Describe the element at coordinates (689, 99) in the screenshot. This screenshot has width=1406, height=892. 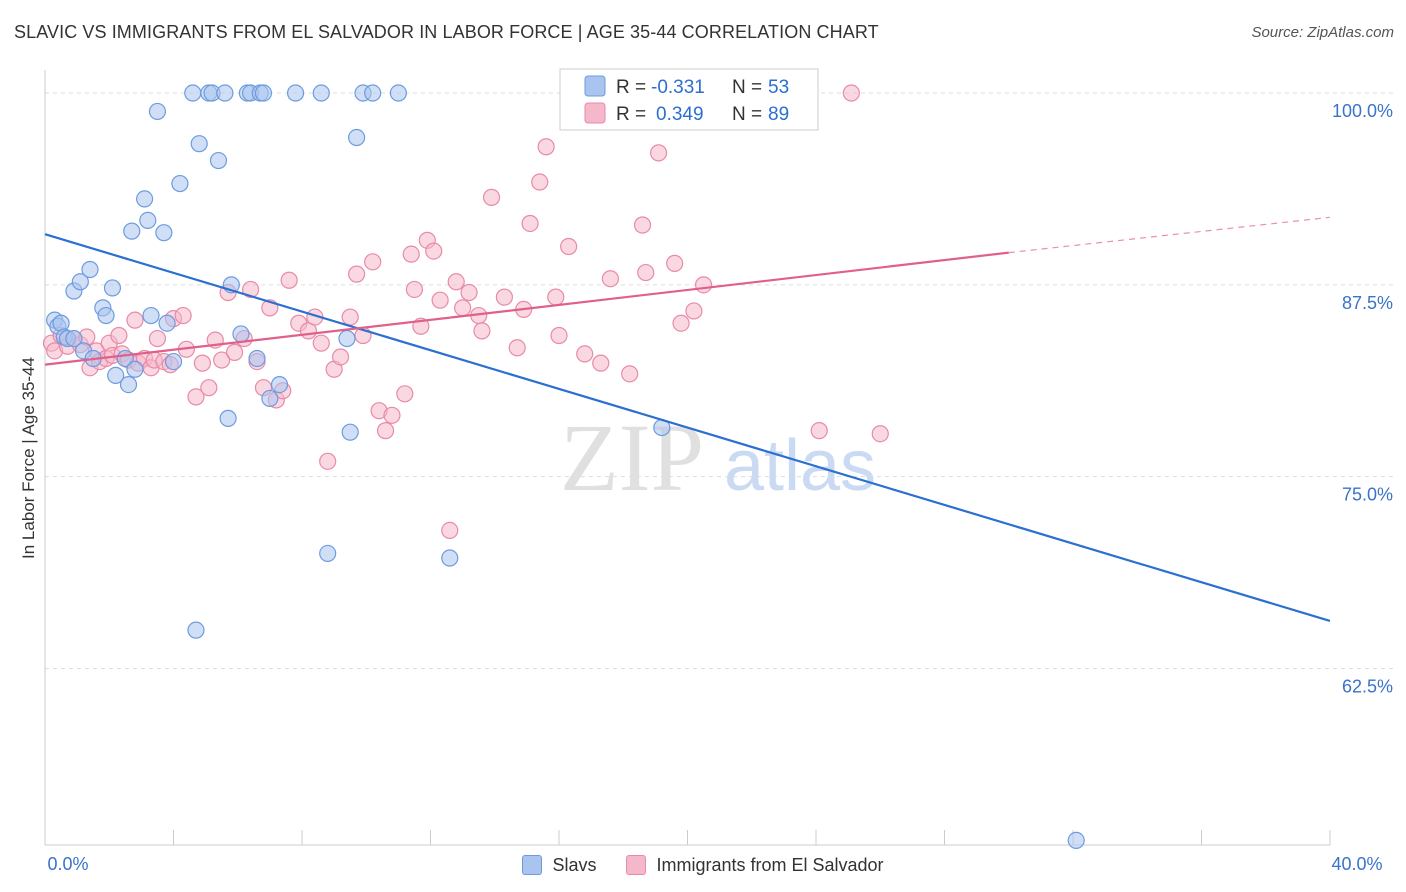
I see `stats-legend: R = -0.331 N = 53 R = 0.349 N = 89` at that location.